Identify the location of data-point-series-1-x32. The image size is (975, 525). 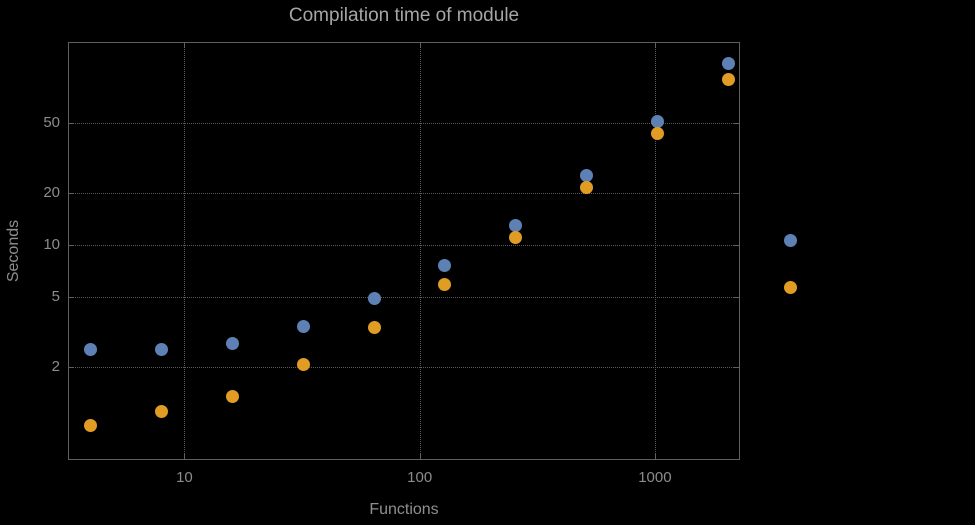
(303, 326).